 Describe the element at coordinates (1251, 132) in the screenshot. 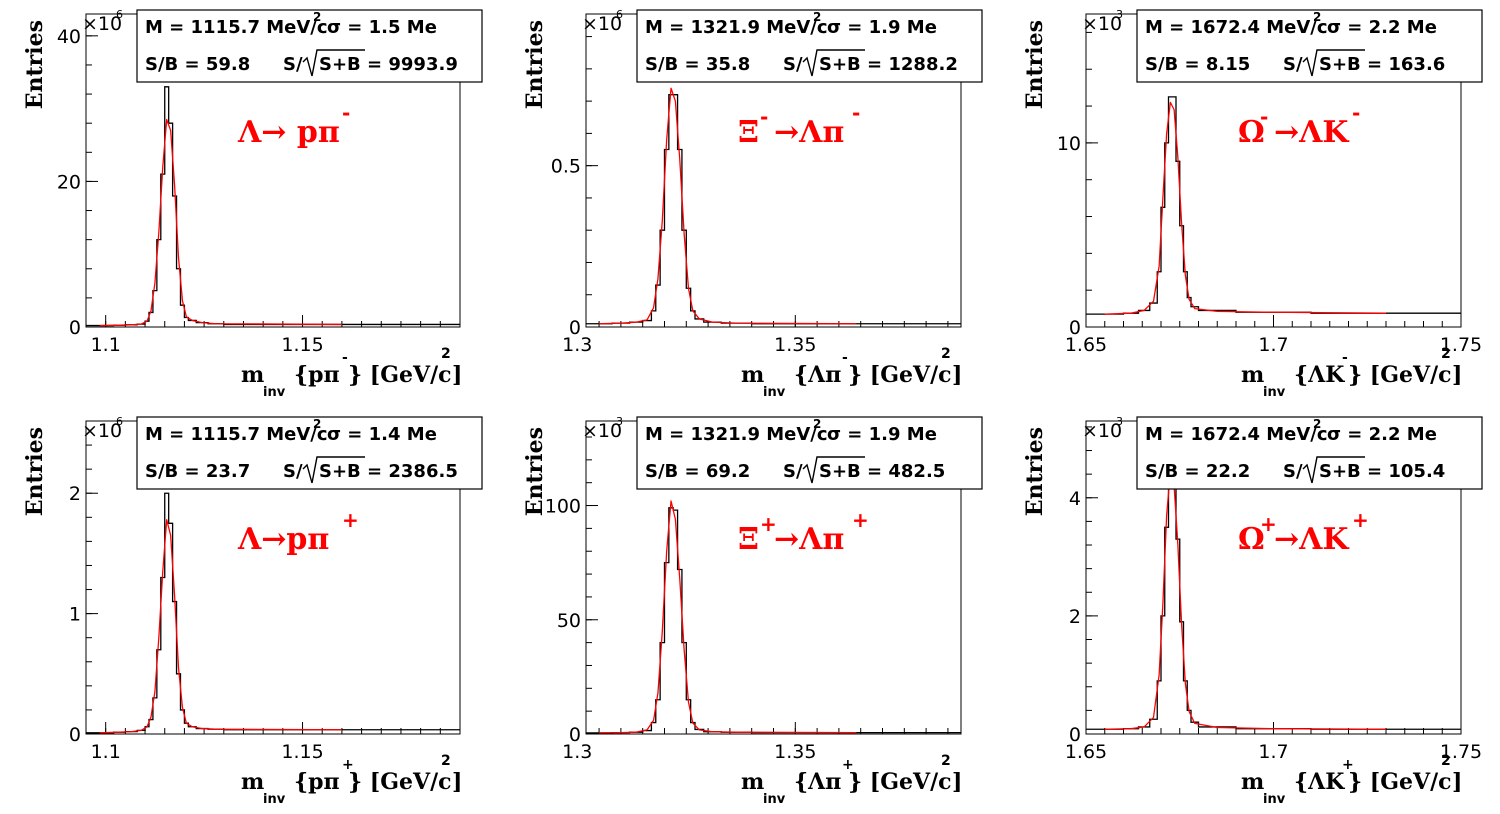

I see `decay-parent: Ω` at that location.